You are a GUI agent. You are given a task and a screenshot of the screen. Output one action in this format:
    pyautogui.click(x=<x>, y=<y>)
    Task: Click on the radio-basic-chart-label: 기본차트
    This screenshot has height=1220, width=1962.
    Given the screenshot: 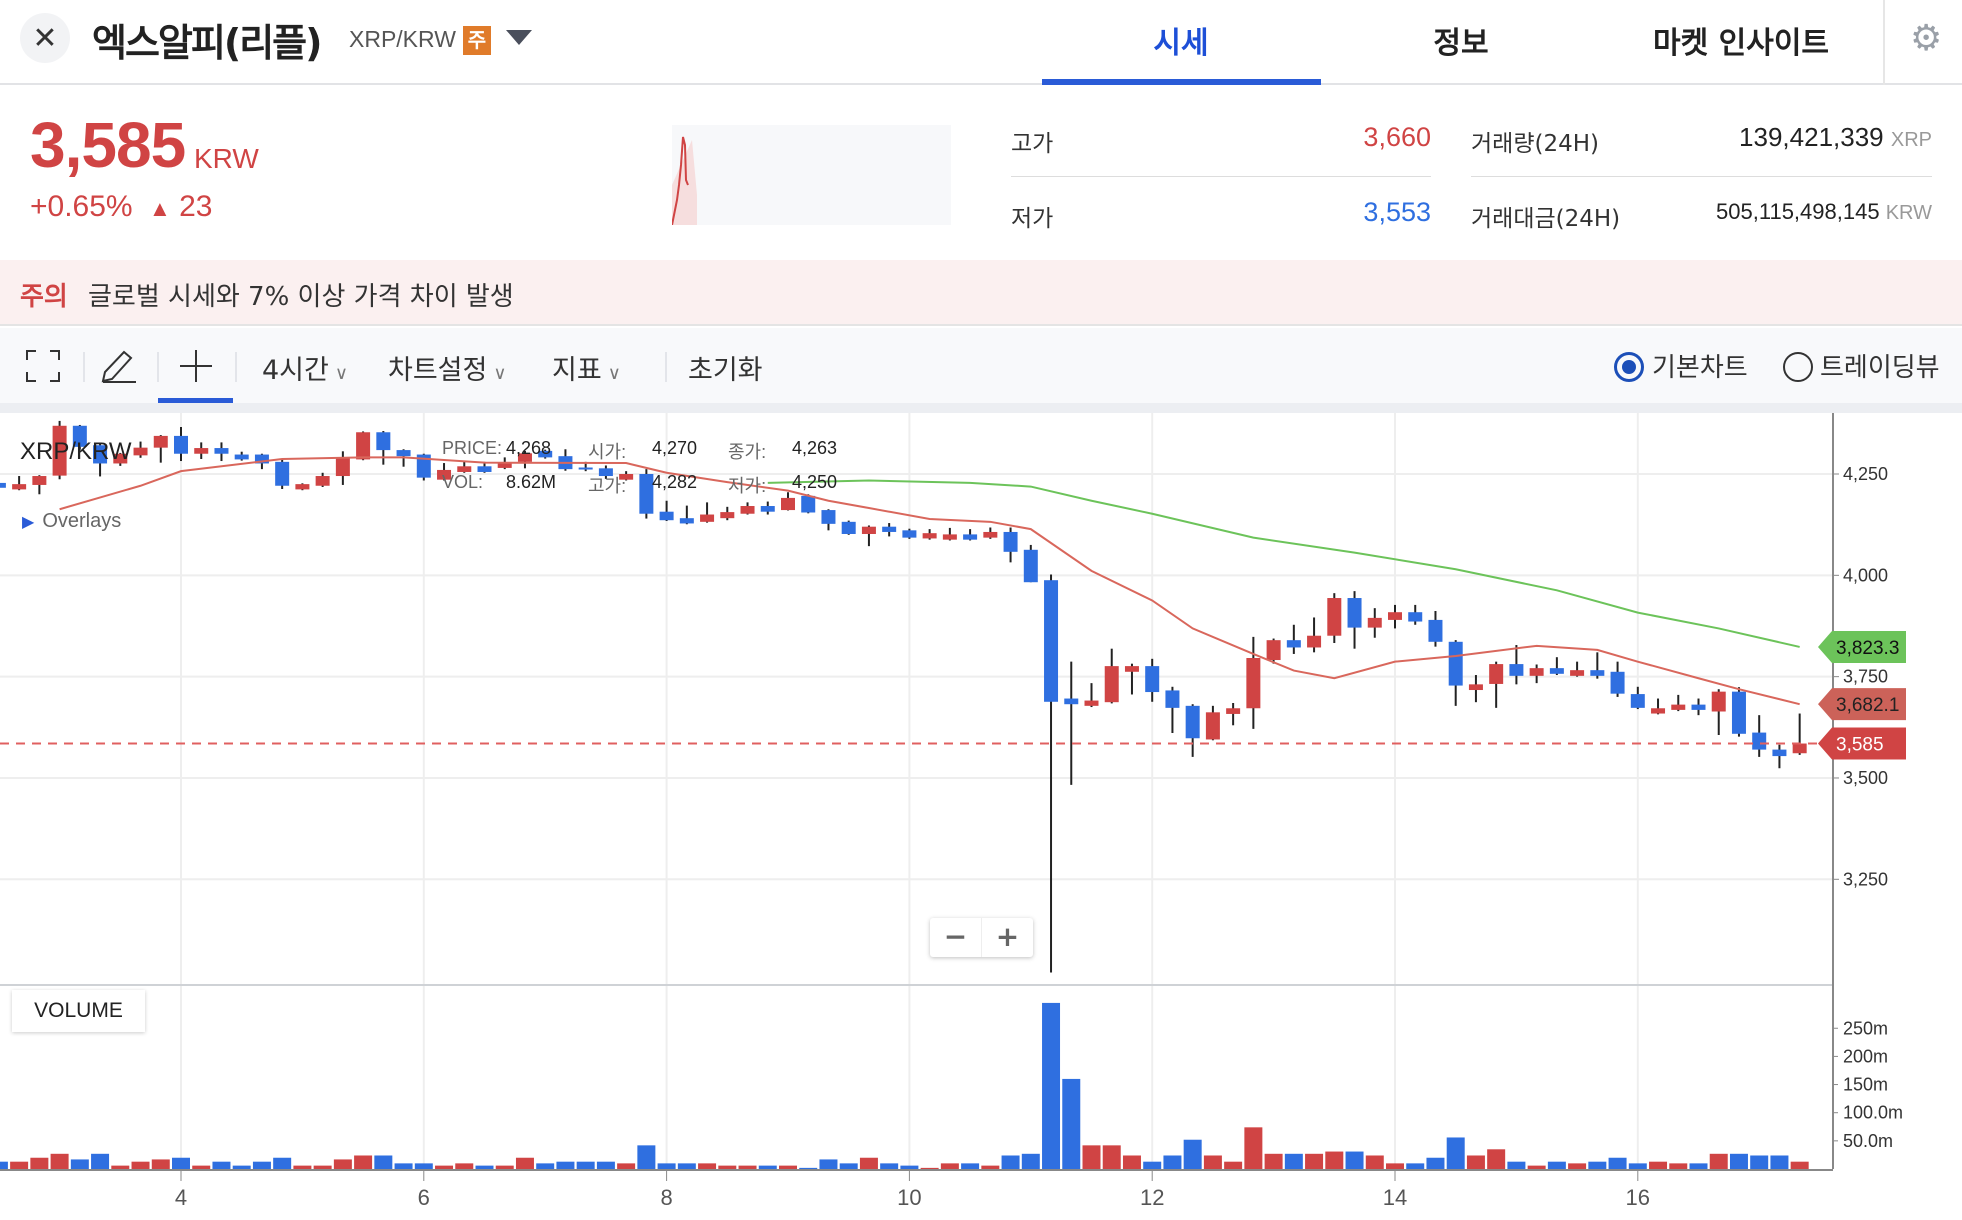 What is the action you would take?
    pyautogui.click(x=1700, y=368)
    